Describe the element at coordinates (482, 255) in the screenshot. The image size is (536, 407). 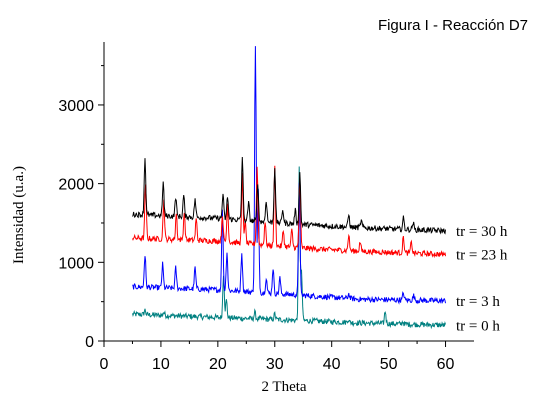
I see `series-label-2: tr = 23 h` at that location.